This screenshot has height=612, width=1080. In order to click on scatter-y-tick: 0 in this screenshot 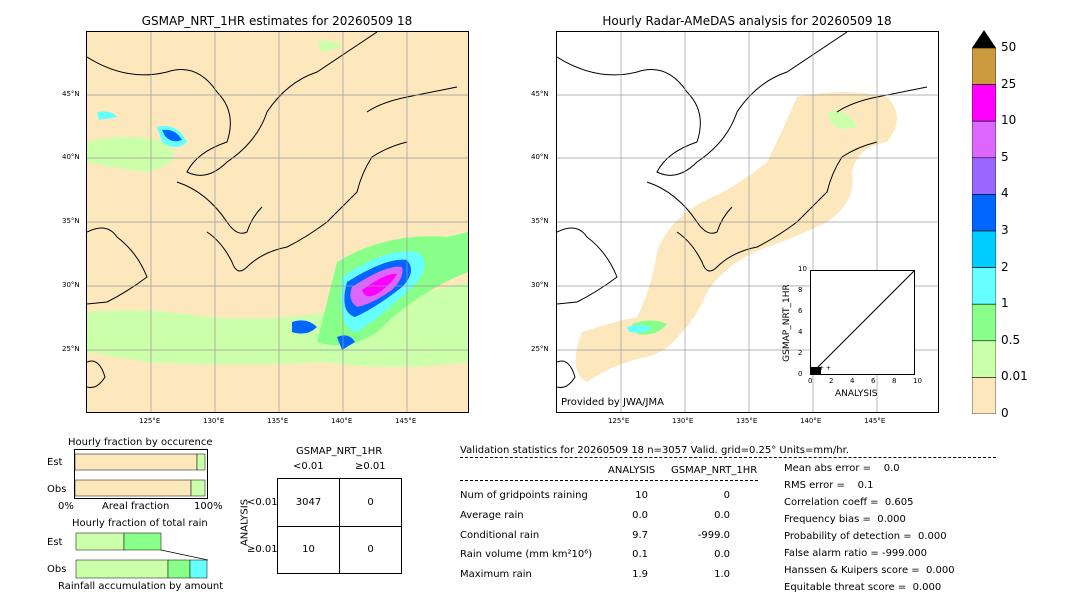, I will do `click(800, 374)`.